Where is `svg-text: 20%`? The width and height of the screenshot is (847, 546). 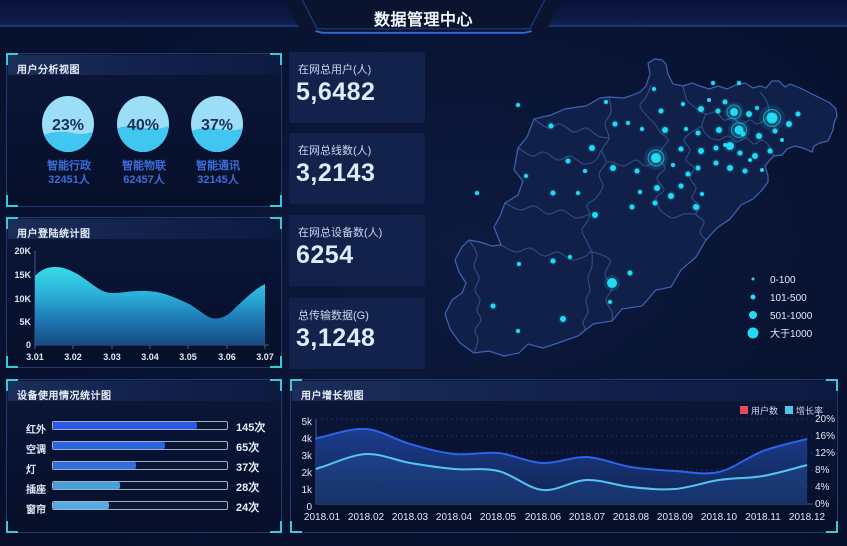 svg-text: 20% is located at coordinates (825, 419).